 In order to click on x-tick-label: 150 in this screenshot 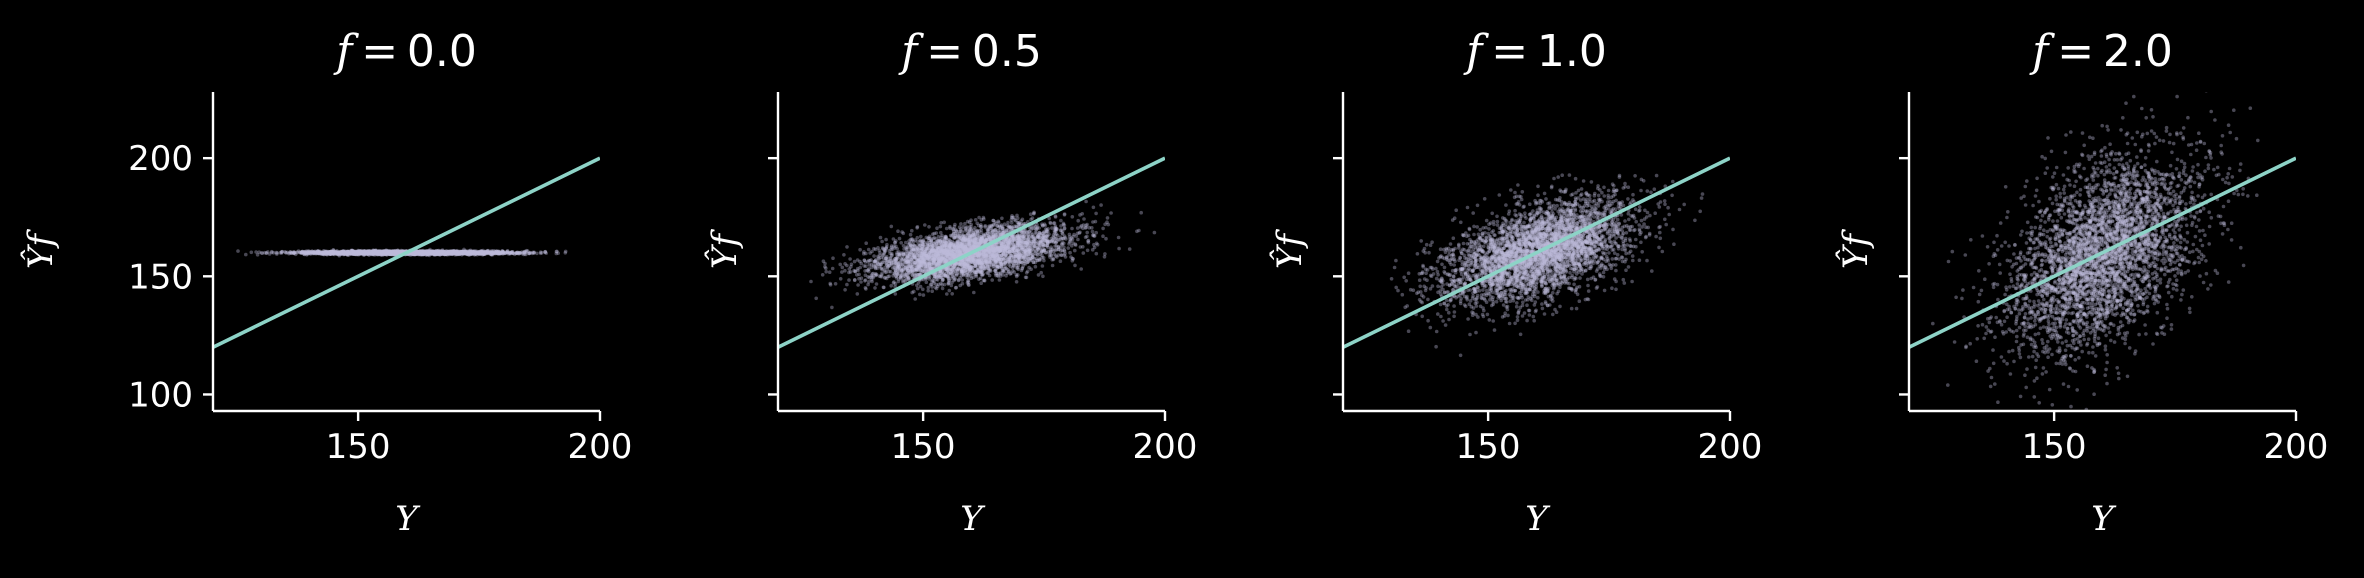, I will do `click(358, 447)`.